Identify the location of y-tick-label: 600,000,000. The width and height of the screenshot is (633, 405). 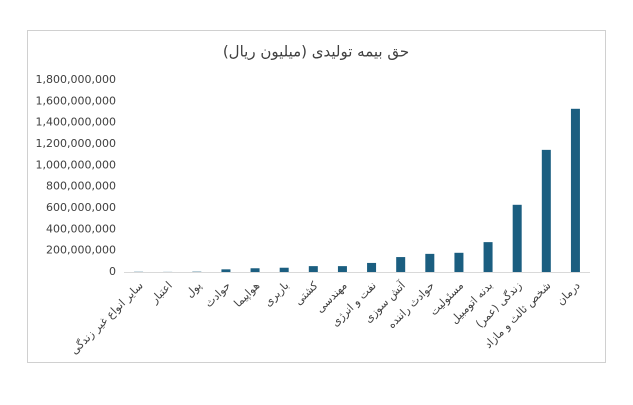
(81, 207).